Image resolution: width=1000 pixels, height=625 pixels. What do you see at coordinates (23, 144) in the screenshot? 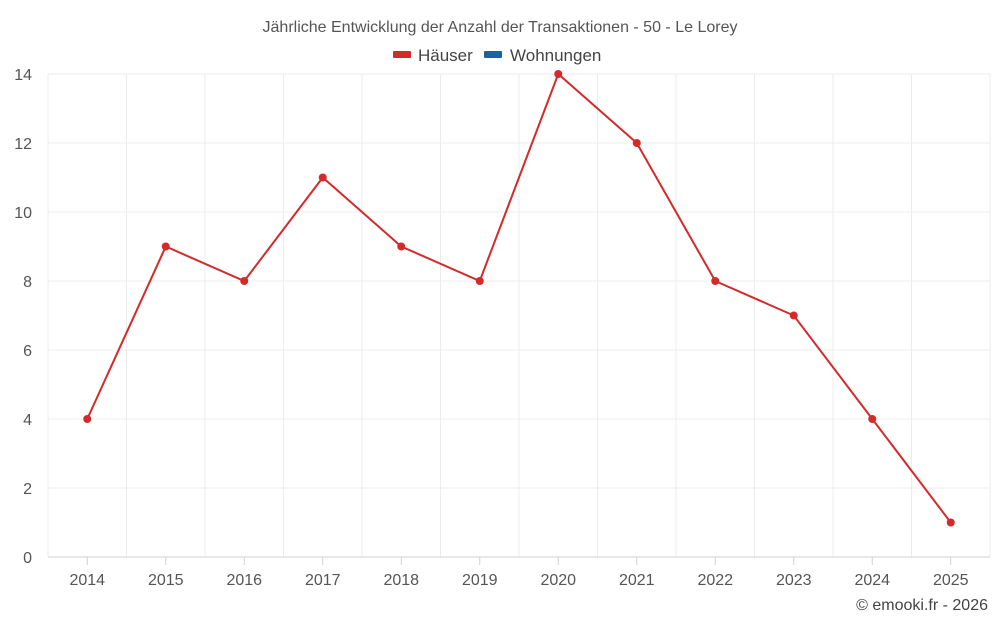
I see `y-tick-label: 12` at bounding box center [23, 144].